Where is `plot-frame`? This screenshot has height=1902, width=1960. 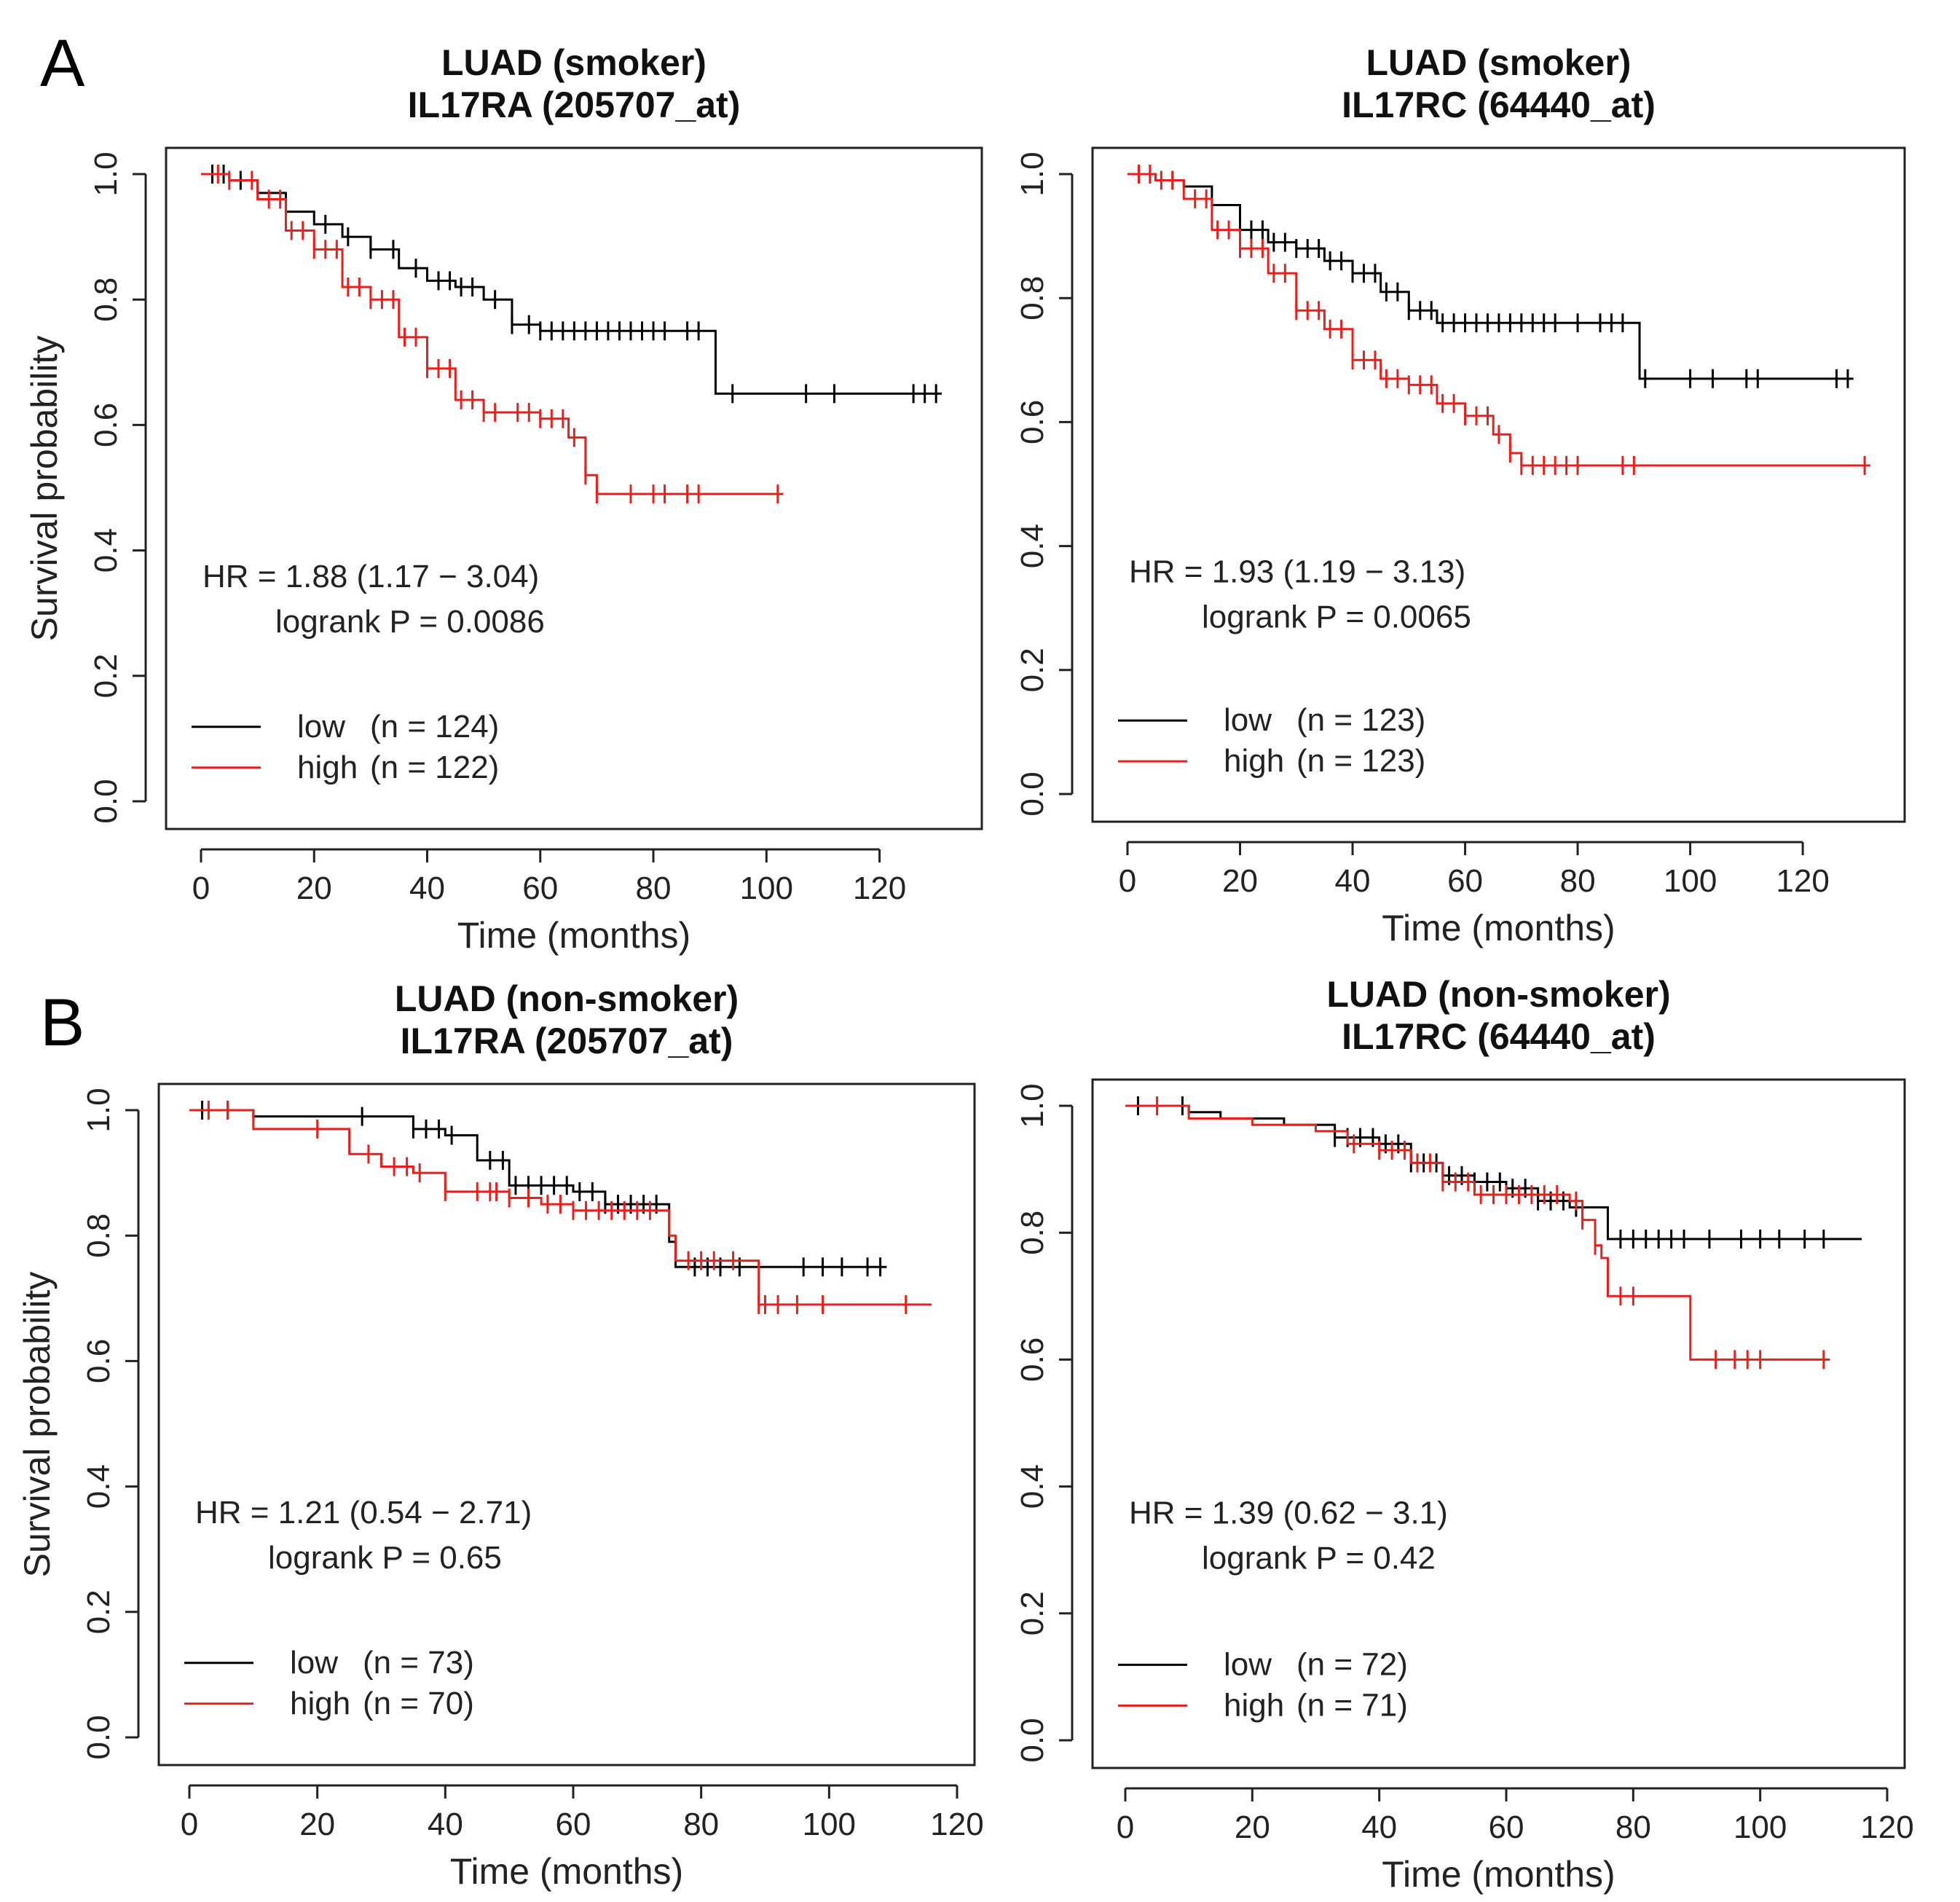
plot-frame is located at coordinates (1498, 484).